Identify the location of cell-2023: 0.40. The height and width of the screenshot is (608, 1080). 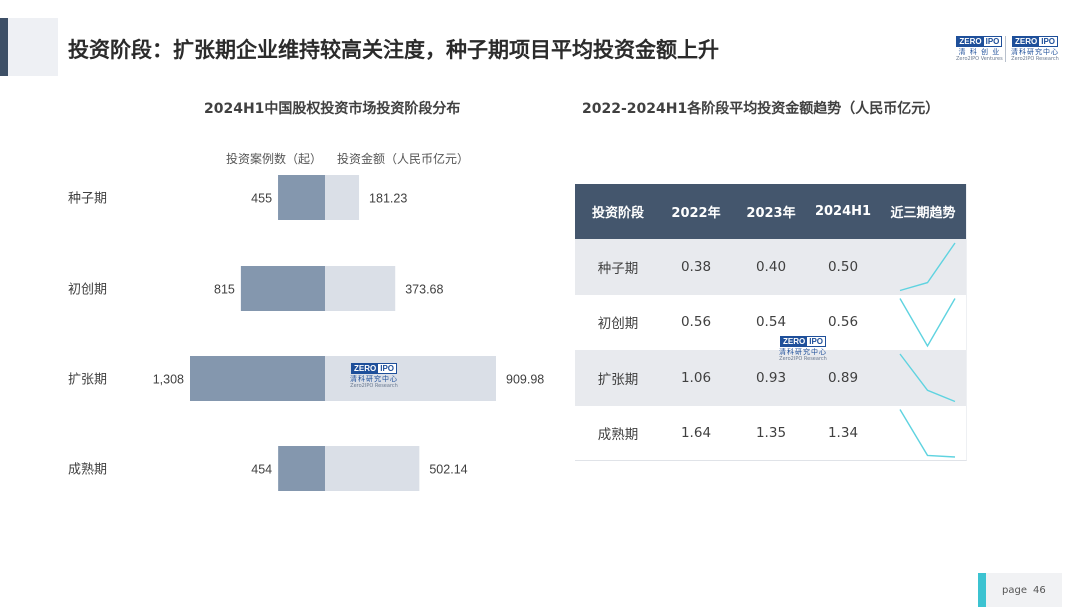
(771, 266).